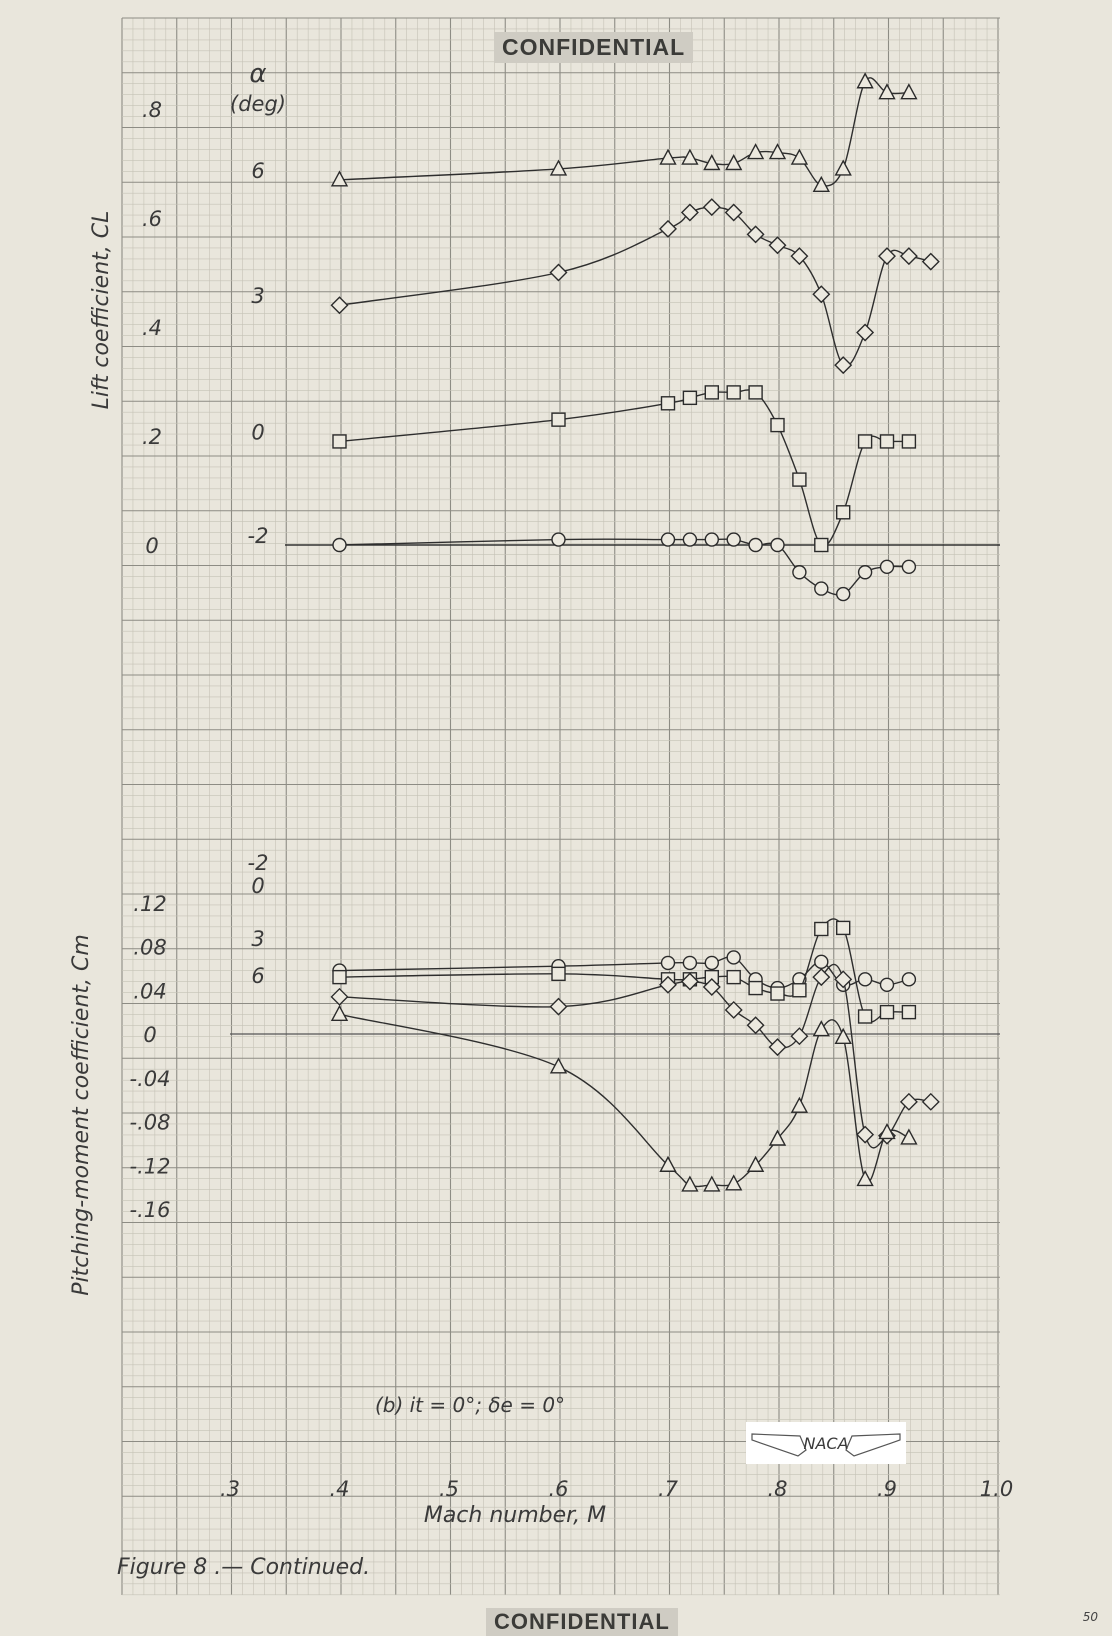  I want to click on figure-caption: Figure 8 .— Continued., so click(243, 1567).